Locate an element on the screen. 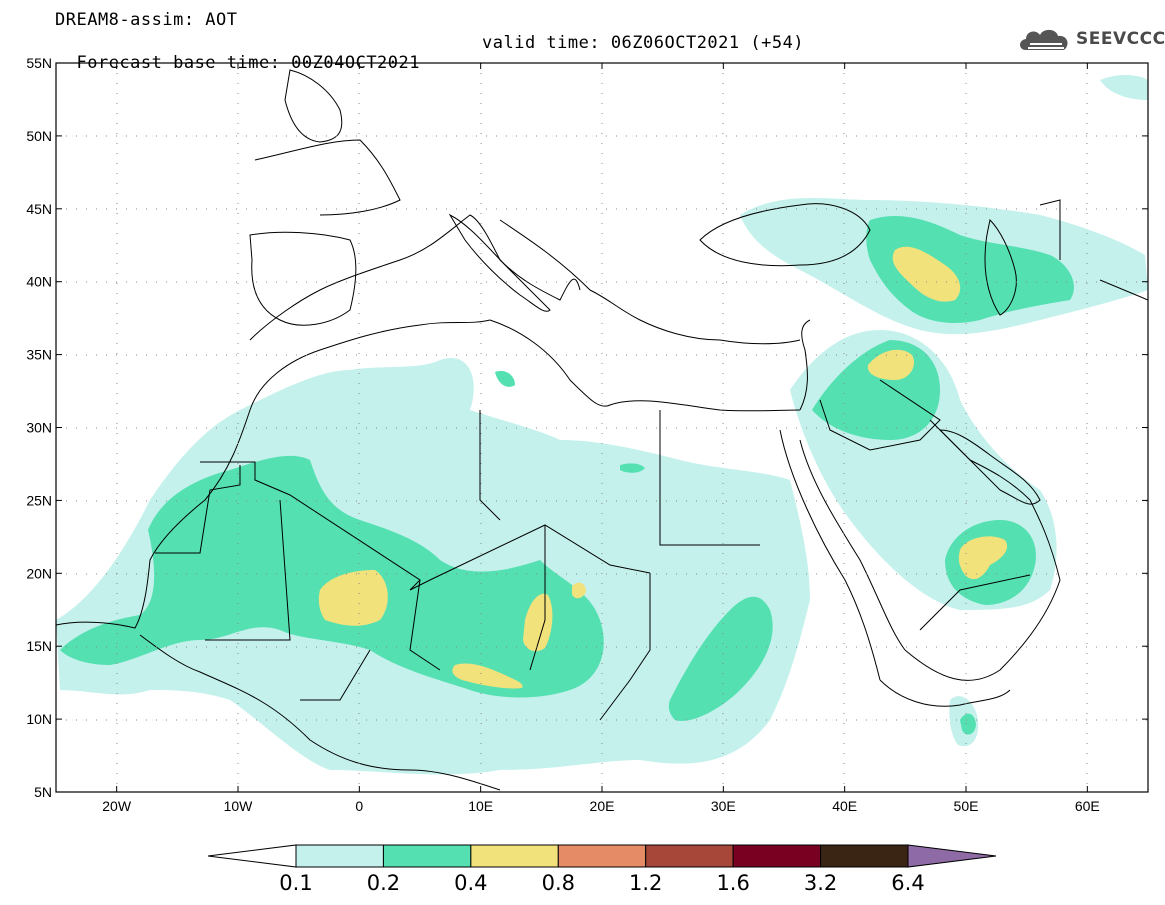 This screenshot has width=1165, height=905. seevccc-logo: SEEVCCC is located at coordinates (1091, 40).